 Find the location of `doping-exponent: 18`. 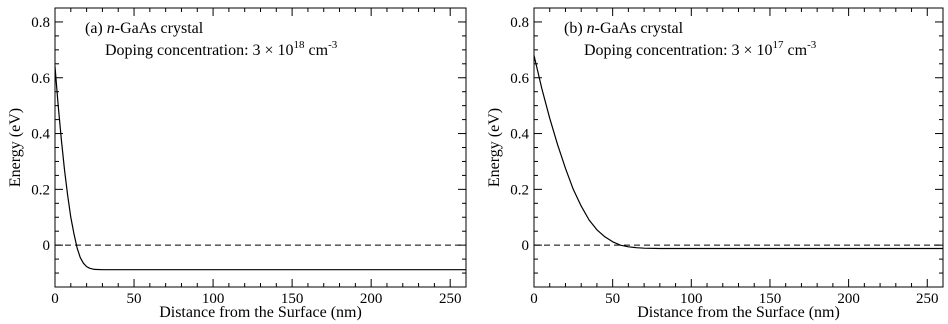

doping-exponent: 18 is located at coordinates (300, 45).